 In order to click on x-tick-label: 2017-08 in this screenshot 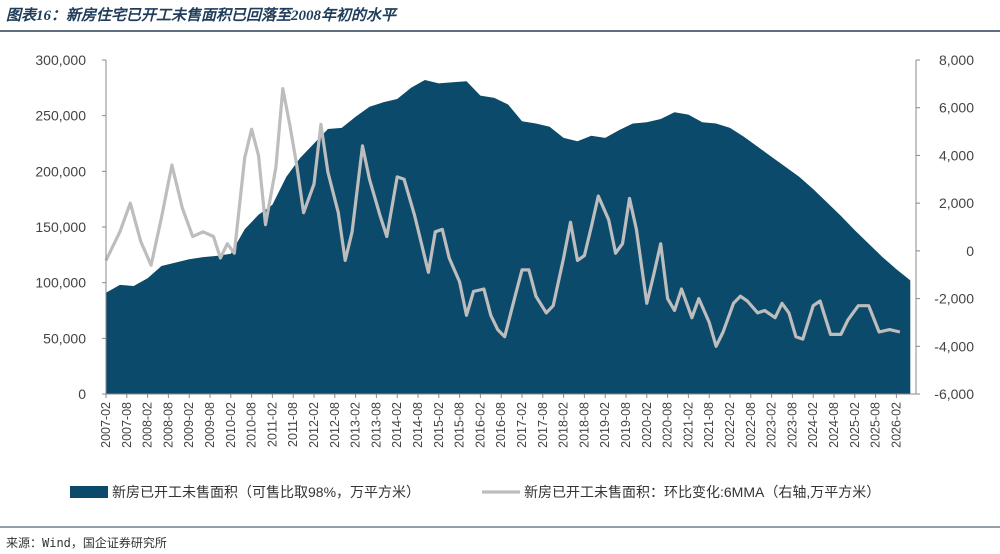, I will do `click(543, 425)`.